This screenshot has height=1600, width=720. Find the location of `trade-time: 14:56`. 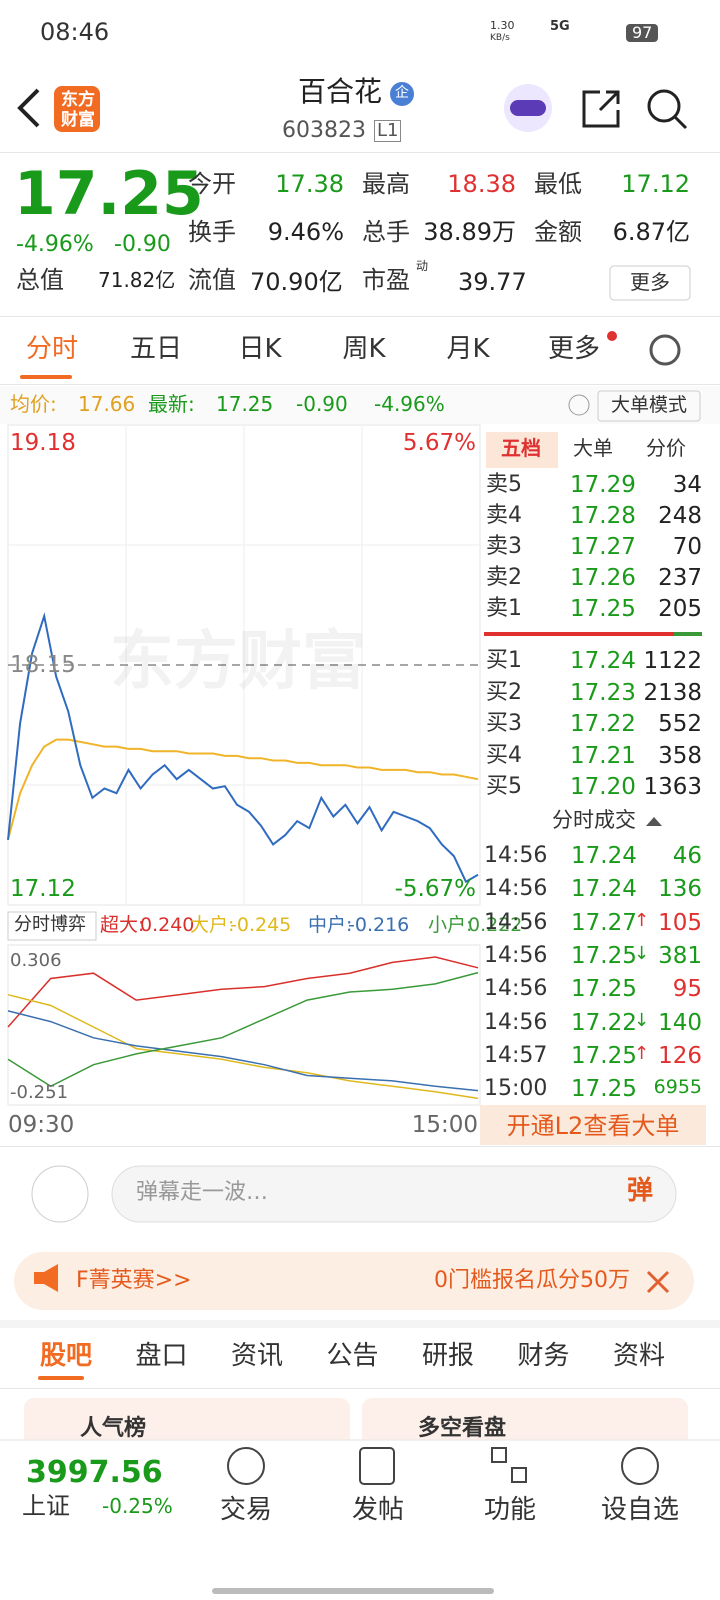

trade-time: 14:56 is located at coordinates (516, 855).